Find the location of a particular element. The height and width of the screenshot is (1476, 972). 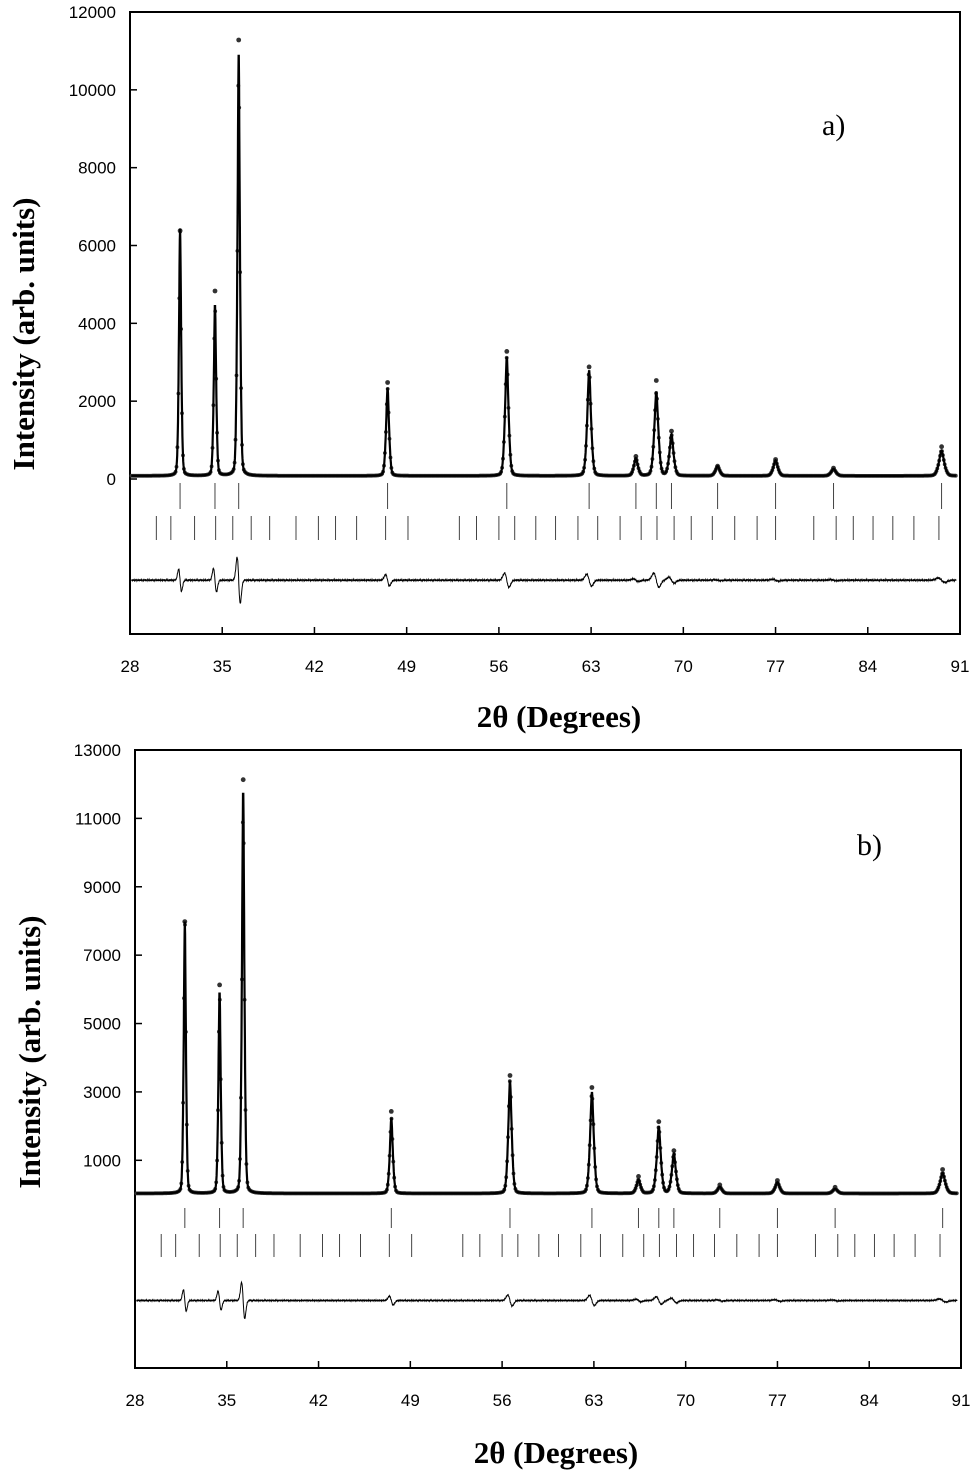

y-tick-label: 12000 is located at coordinates (92, 12).